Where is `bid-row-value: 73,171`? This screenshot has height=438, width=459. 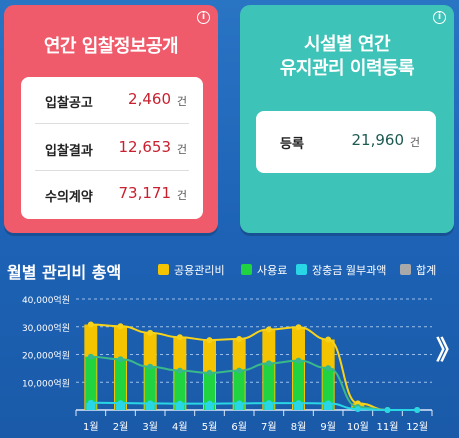 bid-row-value: 73,171 is located at coordinates (145, 193).